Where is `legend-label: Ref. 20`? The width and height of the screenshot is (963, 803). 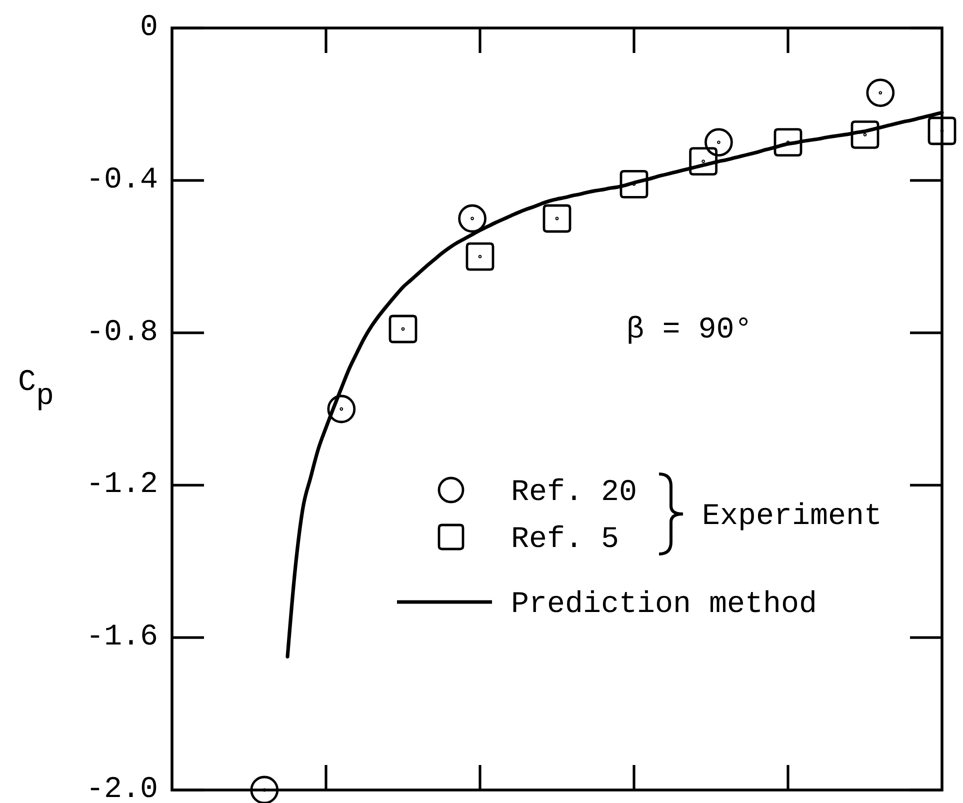 legend-label: Ref. 20 is located at coordinates (574, 493).